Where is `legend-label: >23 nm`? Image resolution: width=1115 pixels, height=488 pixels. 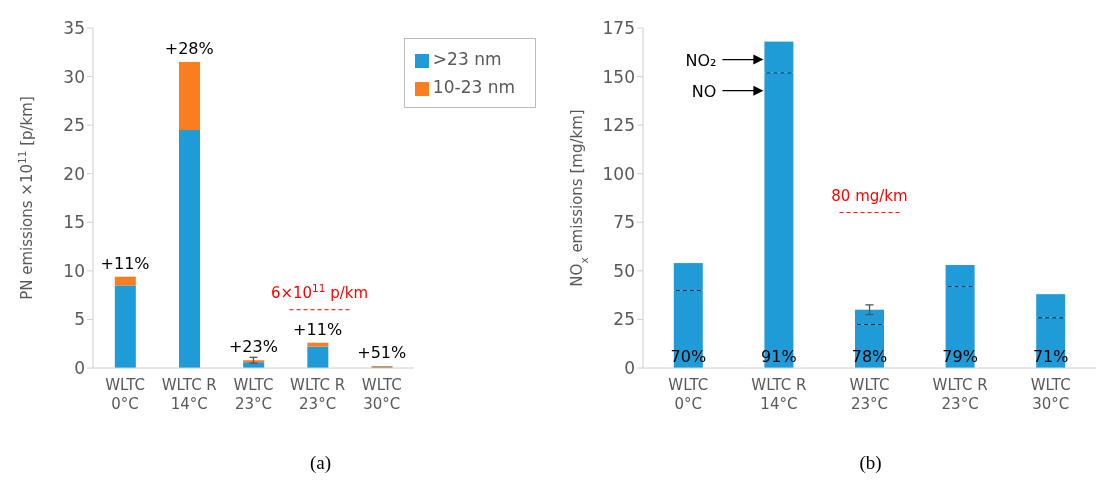 legend-label: >23 nm is located at coordinates (467, 59).